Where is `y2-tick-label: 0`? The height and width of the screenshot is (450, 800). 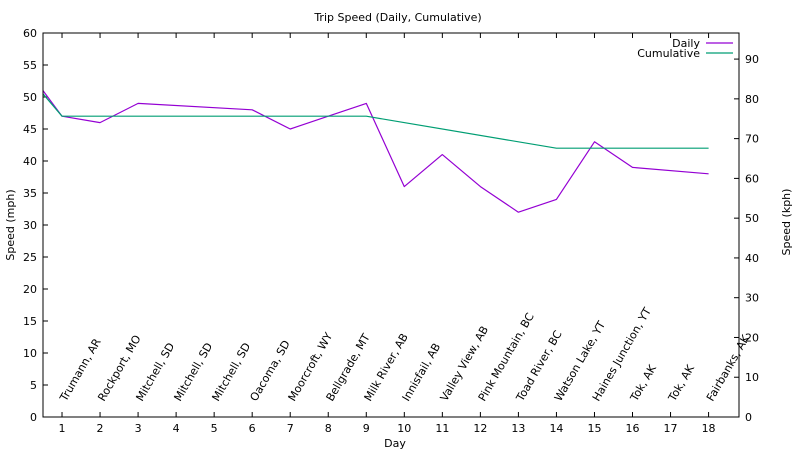
y2-tick-label: 0 is located at coordinates (748, 417).